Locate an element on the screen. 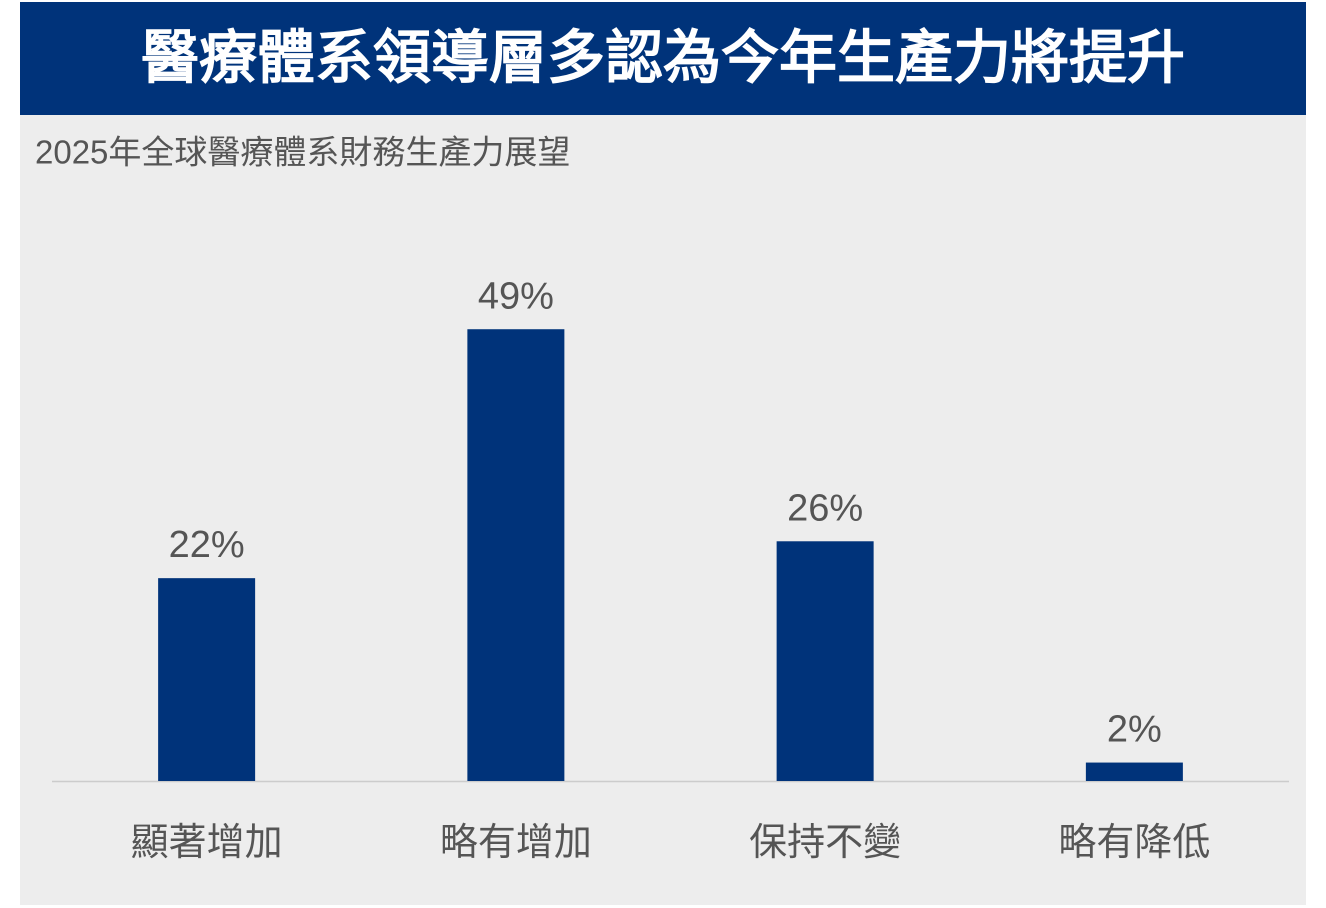 This screenshot has height=908, width=1326. x-tick-label: 略有降低 is located at coordinates (1134, 843).